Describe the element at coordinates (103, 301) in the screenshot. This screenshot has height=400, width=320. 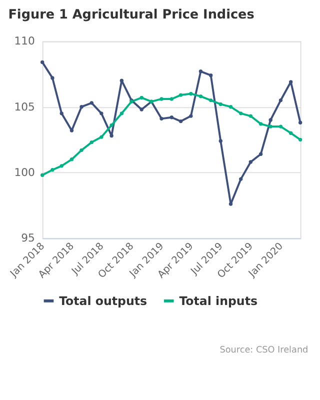
I see `legend-label: Total outputs` at that location.